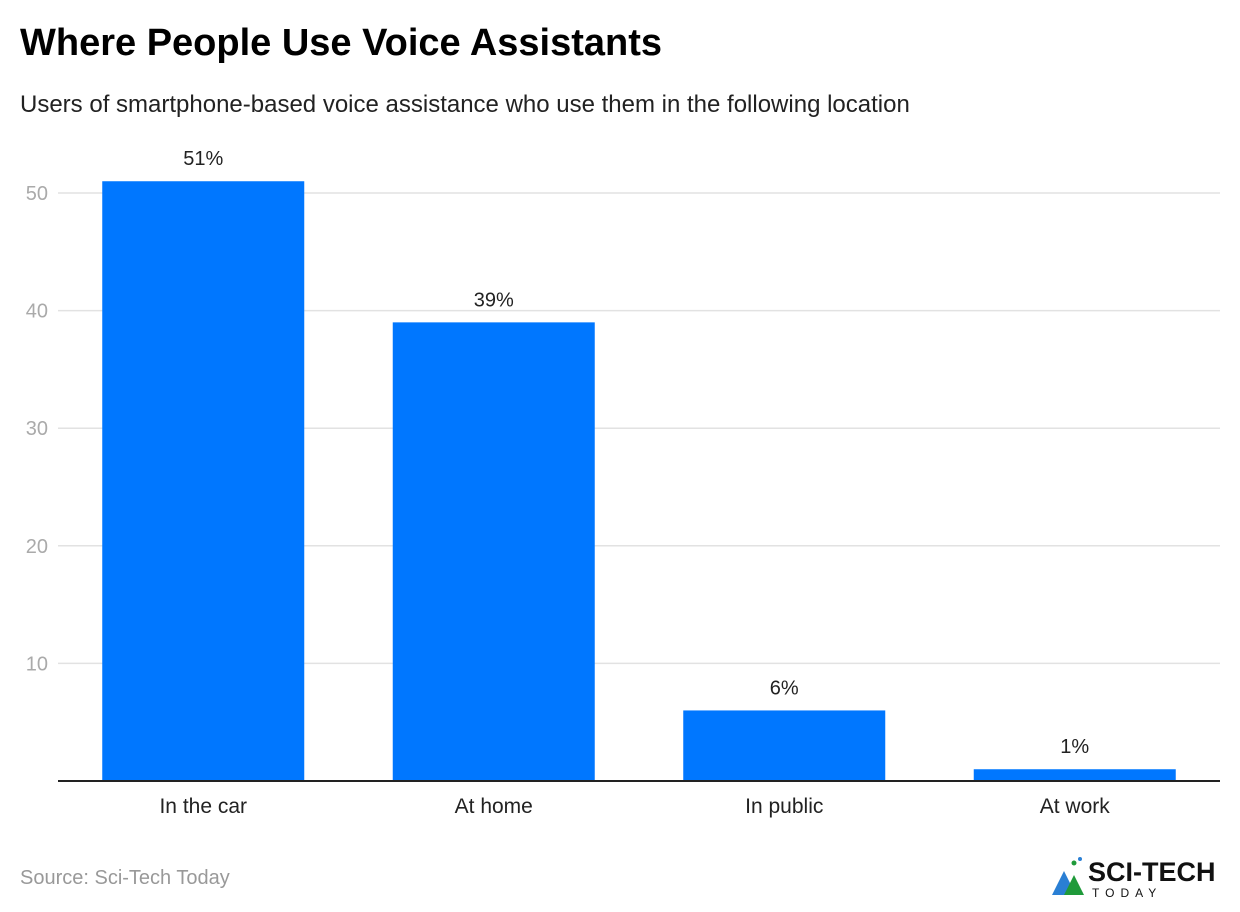  I want to click on svg-text: TODAY, so click(1127, 893).